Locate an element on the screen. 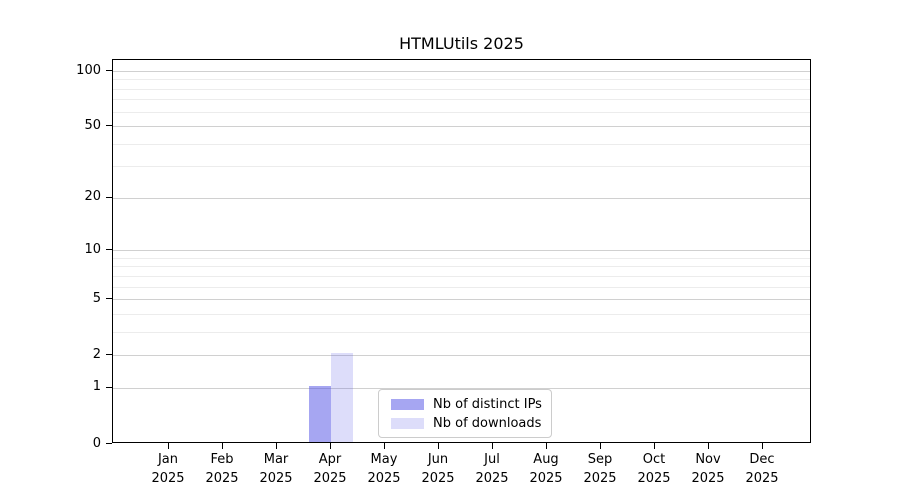  x-tick-label: Dec 2025 is located at coordinates (762, 469).